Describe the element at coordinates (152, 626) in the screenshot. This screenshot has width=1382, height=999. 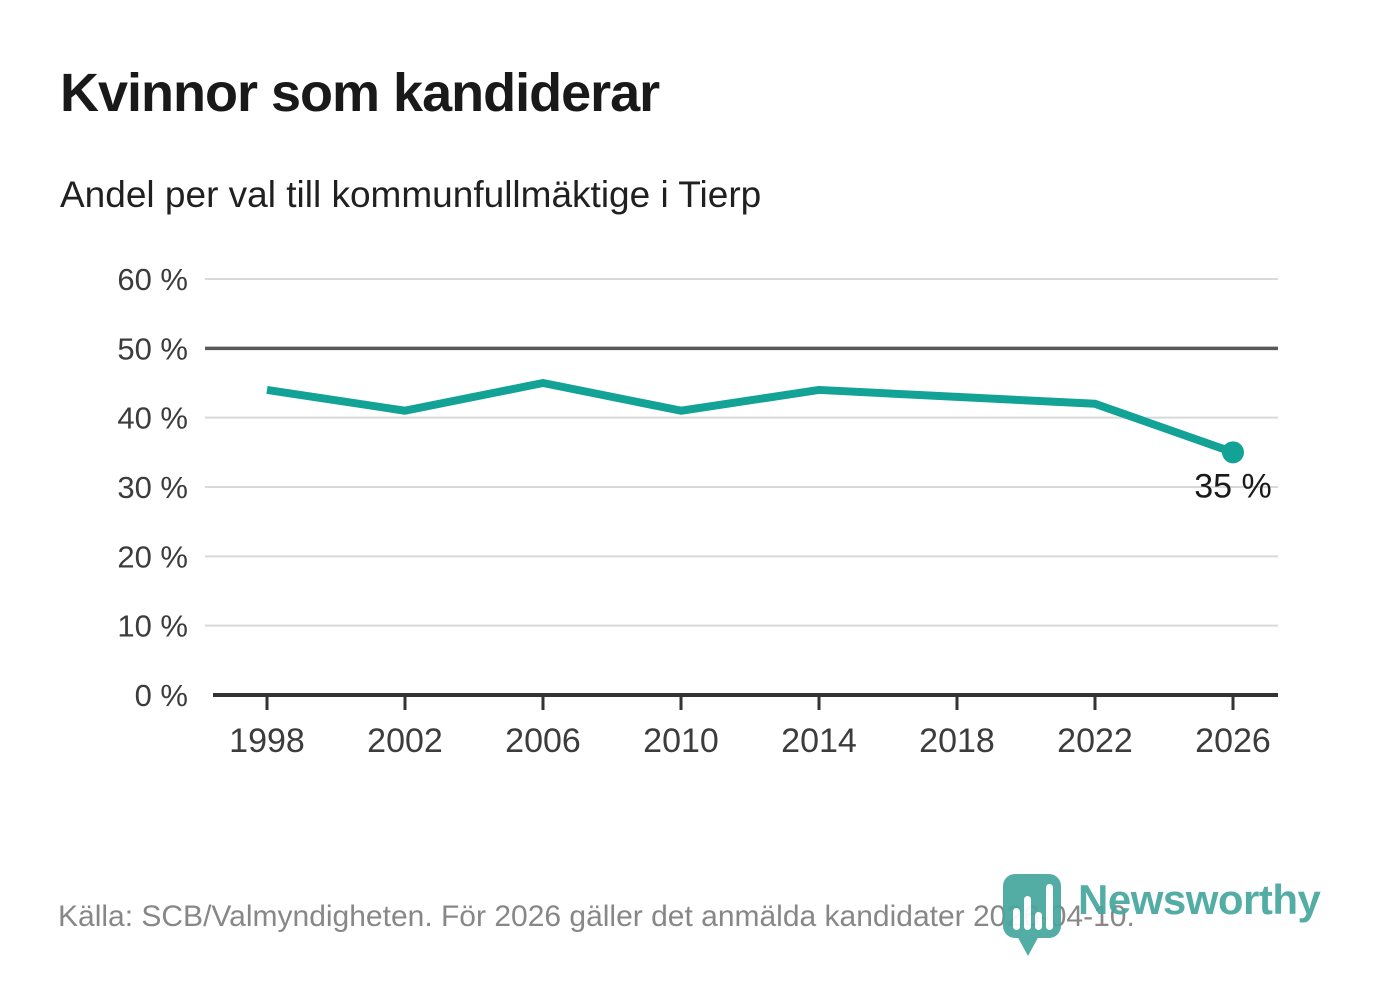
I see `y-axis-label: 10 %` at that location.